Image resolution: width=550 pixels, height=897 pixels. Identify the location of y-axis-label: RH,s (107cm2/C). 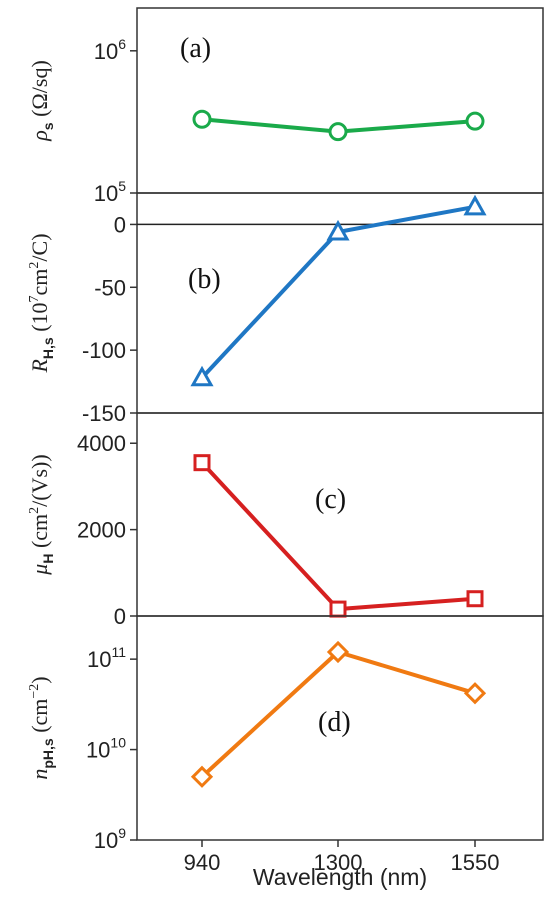
(41, 303).